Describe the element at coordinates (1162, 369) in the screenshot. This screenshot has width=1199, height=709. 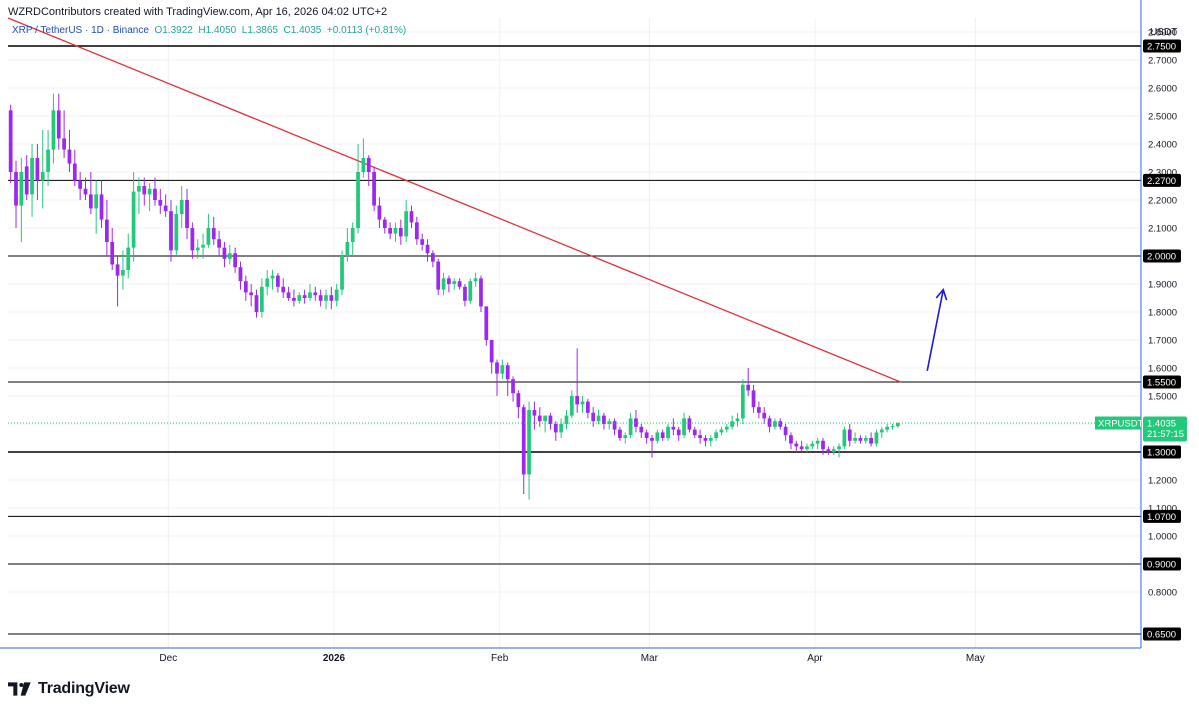
I see `y-tick-label: 1.6000` at that location.